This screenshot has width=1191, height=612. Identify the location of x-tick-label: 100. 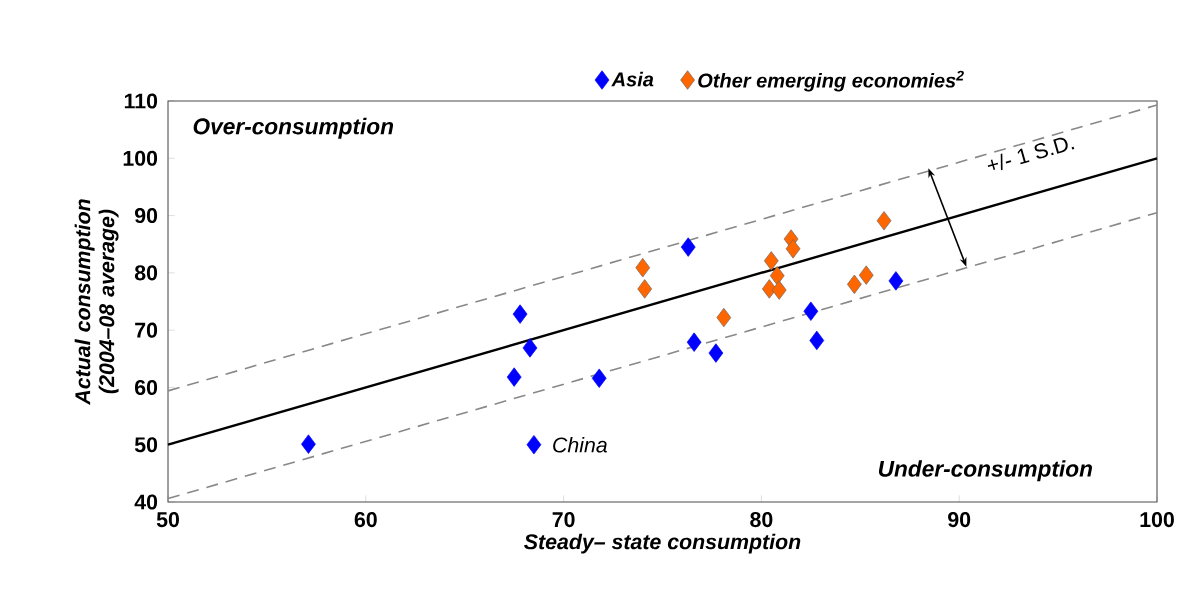
(1157, 520).